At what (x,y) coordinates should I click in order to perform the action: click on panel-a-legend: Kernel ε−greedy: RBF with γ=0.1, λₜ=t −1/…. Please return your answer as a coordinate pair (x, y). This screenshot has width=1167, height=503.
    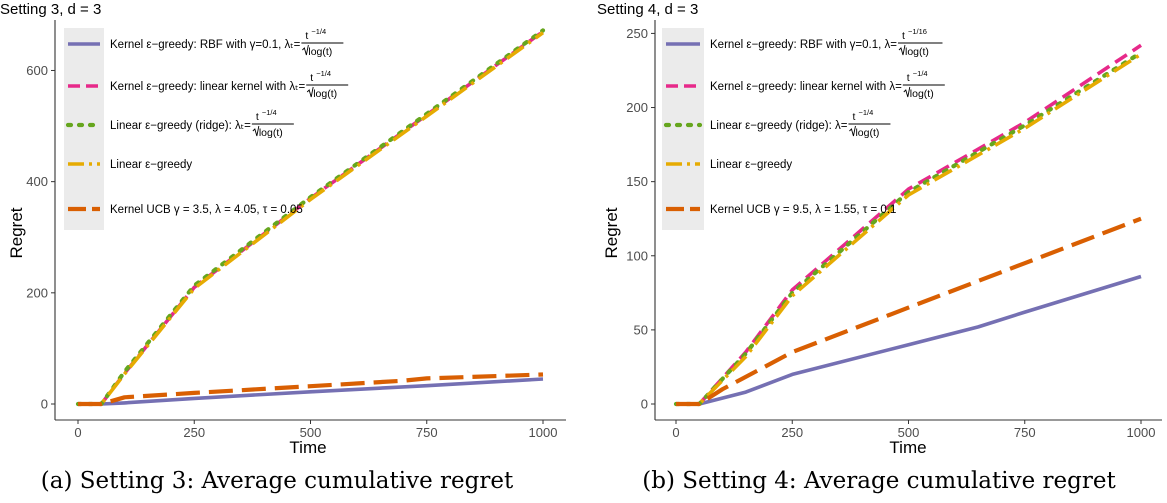
    Looking at the image, I should click on (206, 128).